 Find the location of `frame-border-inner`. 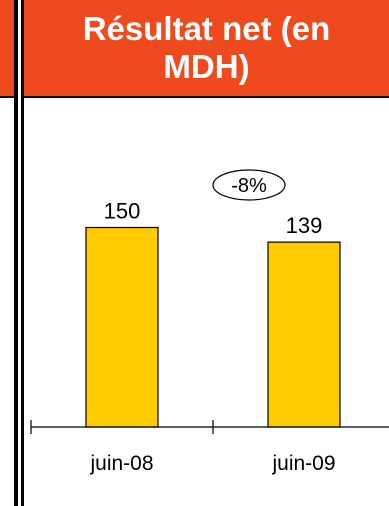

frame-border-inner is located at coordinates (22, 253).